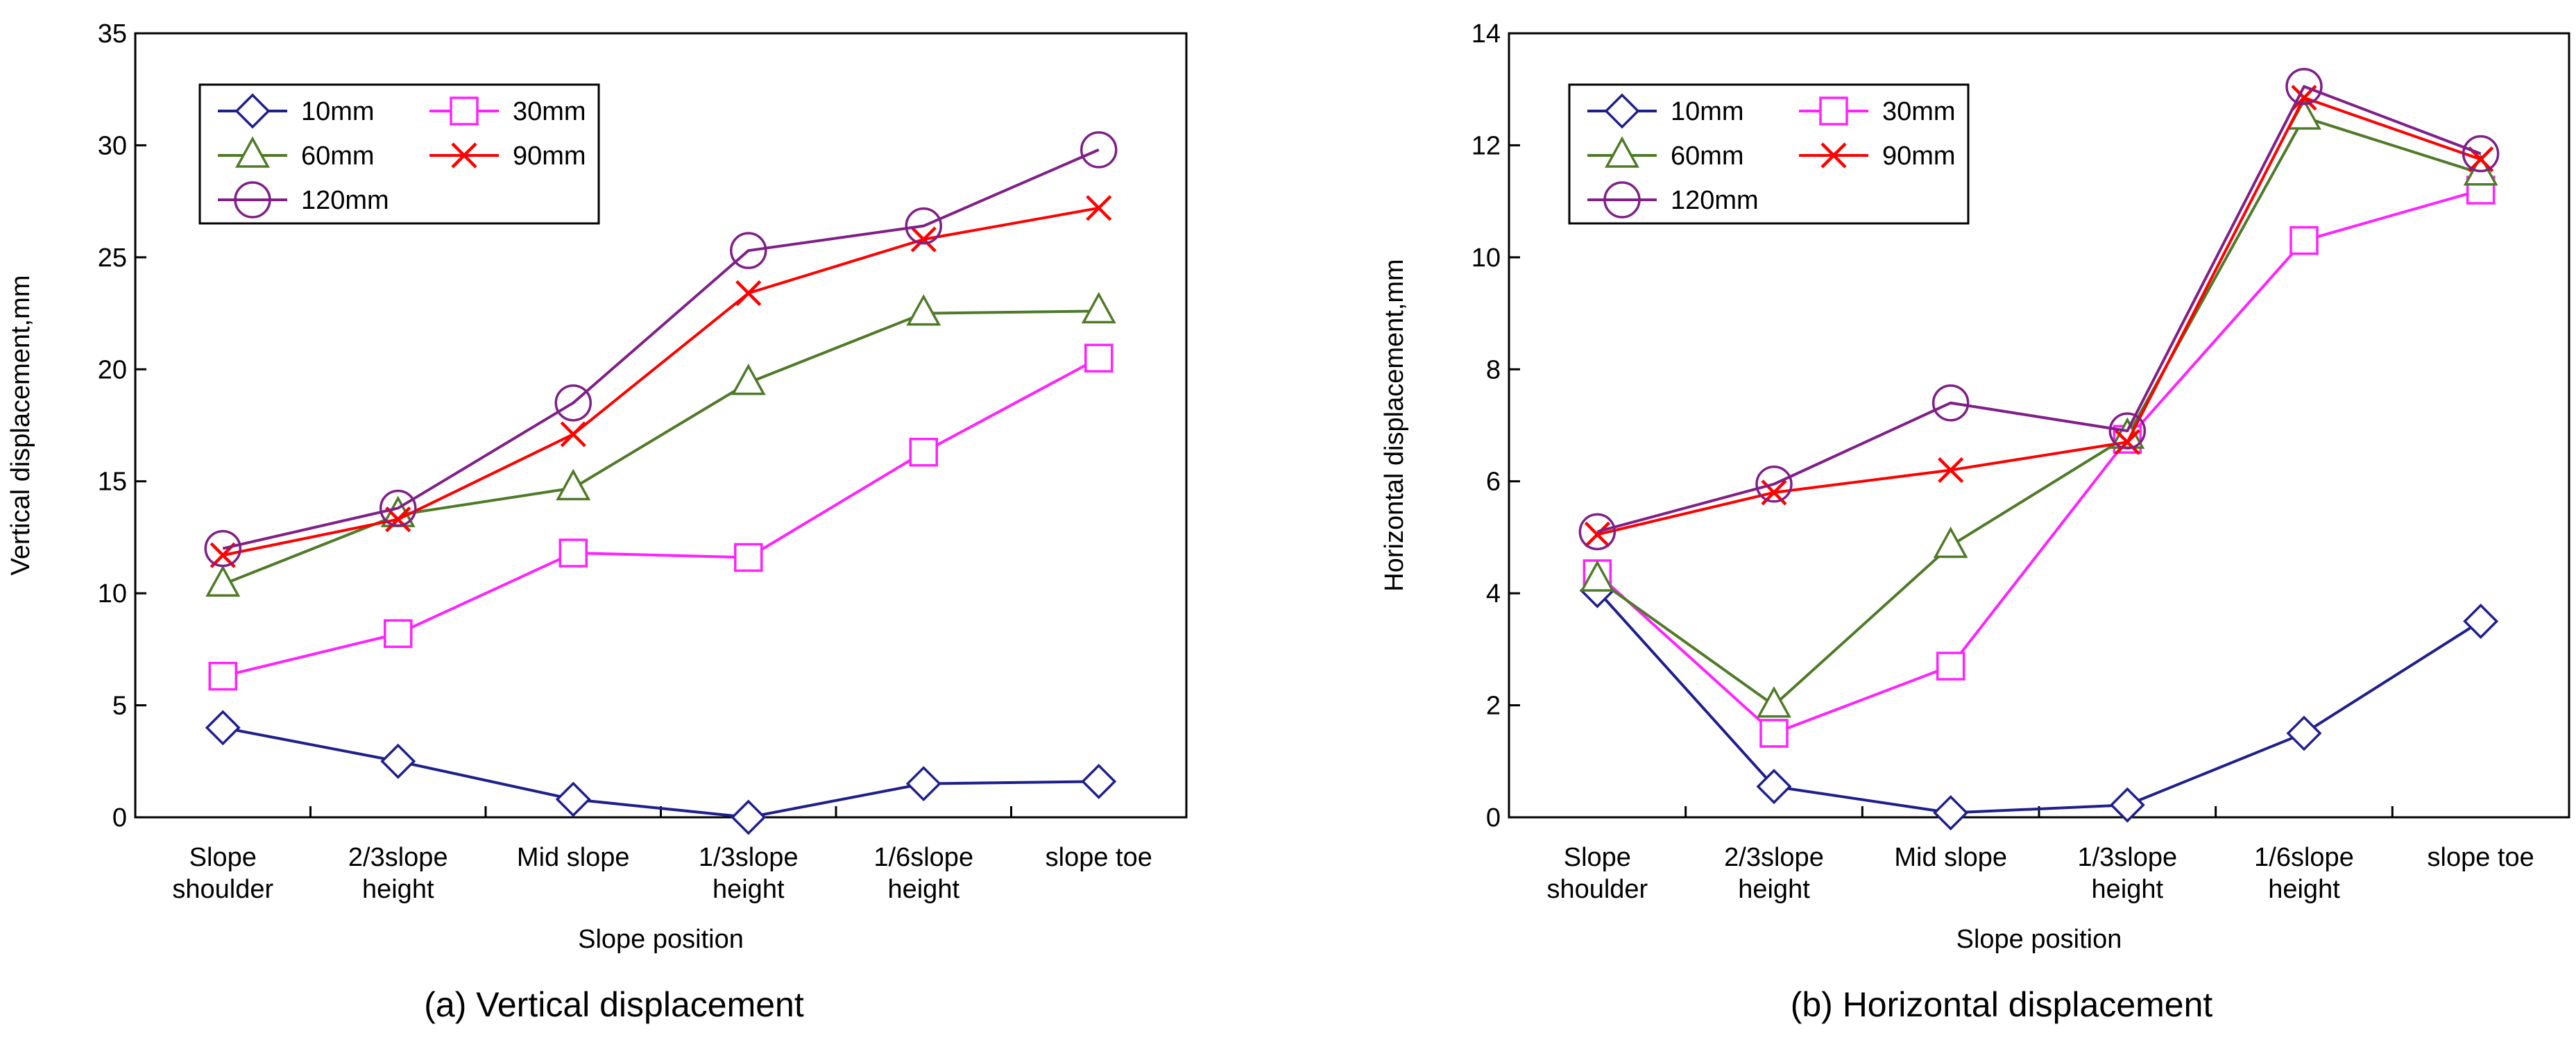 Image resolution: width=2576 pixels, height=1040 pixels. I want to click on y-tick-label: 15, so click(112, 482).